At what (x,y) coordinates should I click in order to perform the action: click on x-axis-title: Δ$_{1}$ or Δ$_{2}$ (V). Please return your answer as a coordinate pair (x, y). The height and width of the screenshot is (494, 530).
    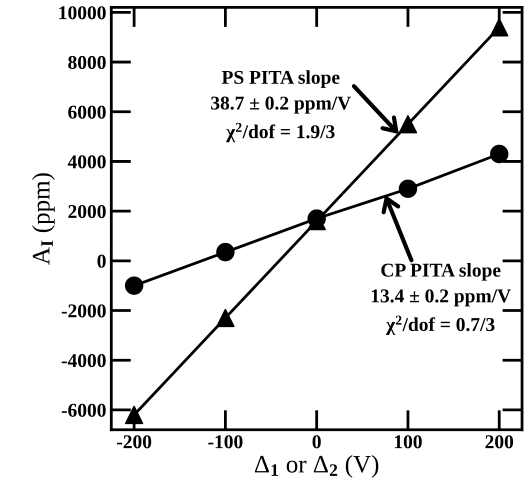
    Looking at the image, I should click on (316, 466).